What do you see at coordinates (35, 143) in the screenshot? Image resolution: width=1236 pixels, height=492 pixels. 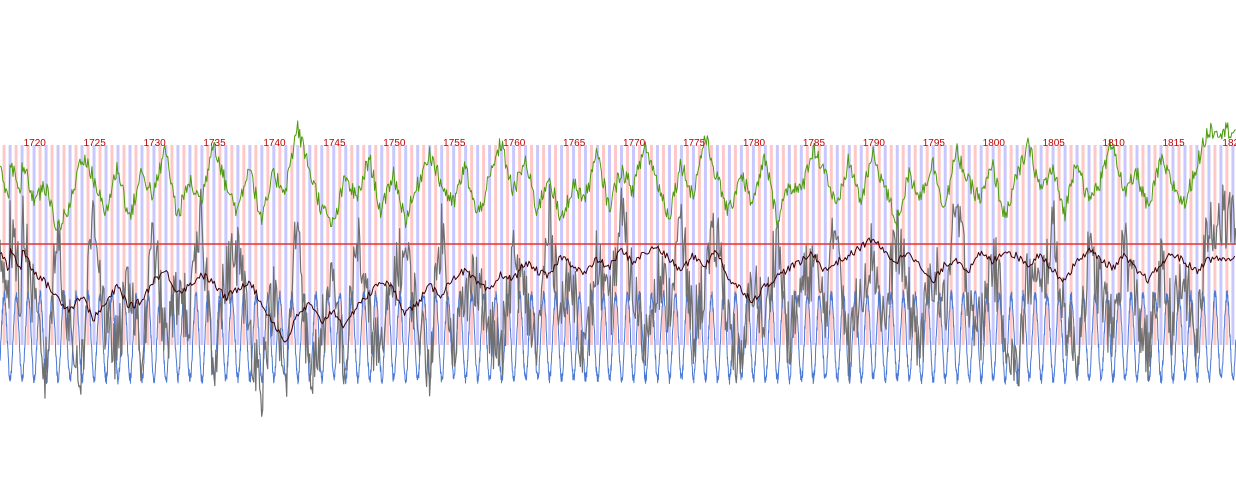 I see `year-tick-label: 1720` at bounding box center [35, 143].